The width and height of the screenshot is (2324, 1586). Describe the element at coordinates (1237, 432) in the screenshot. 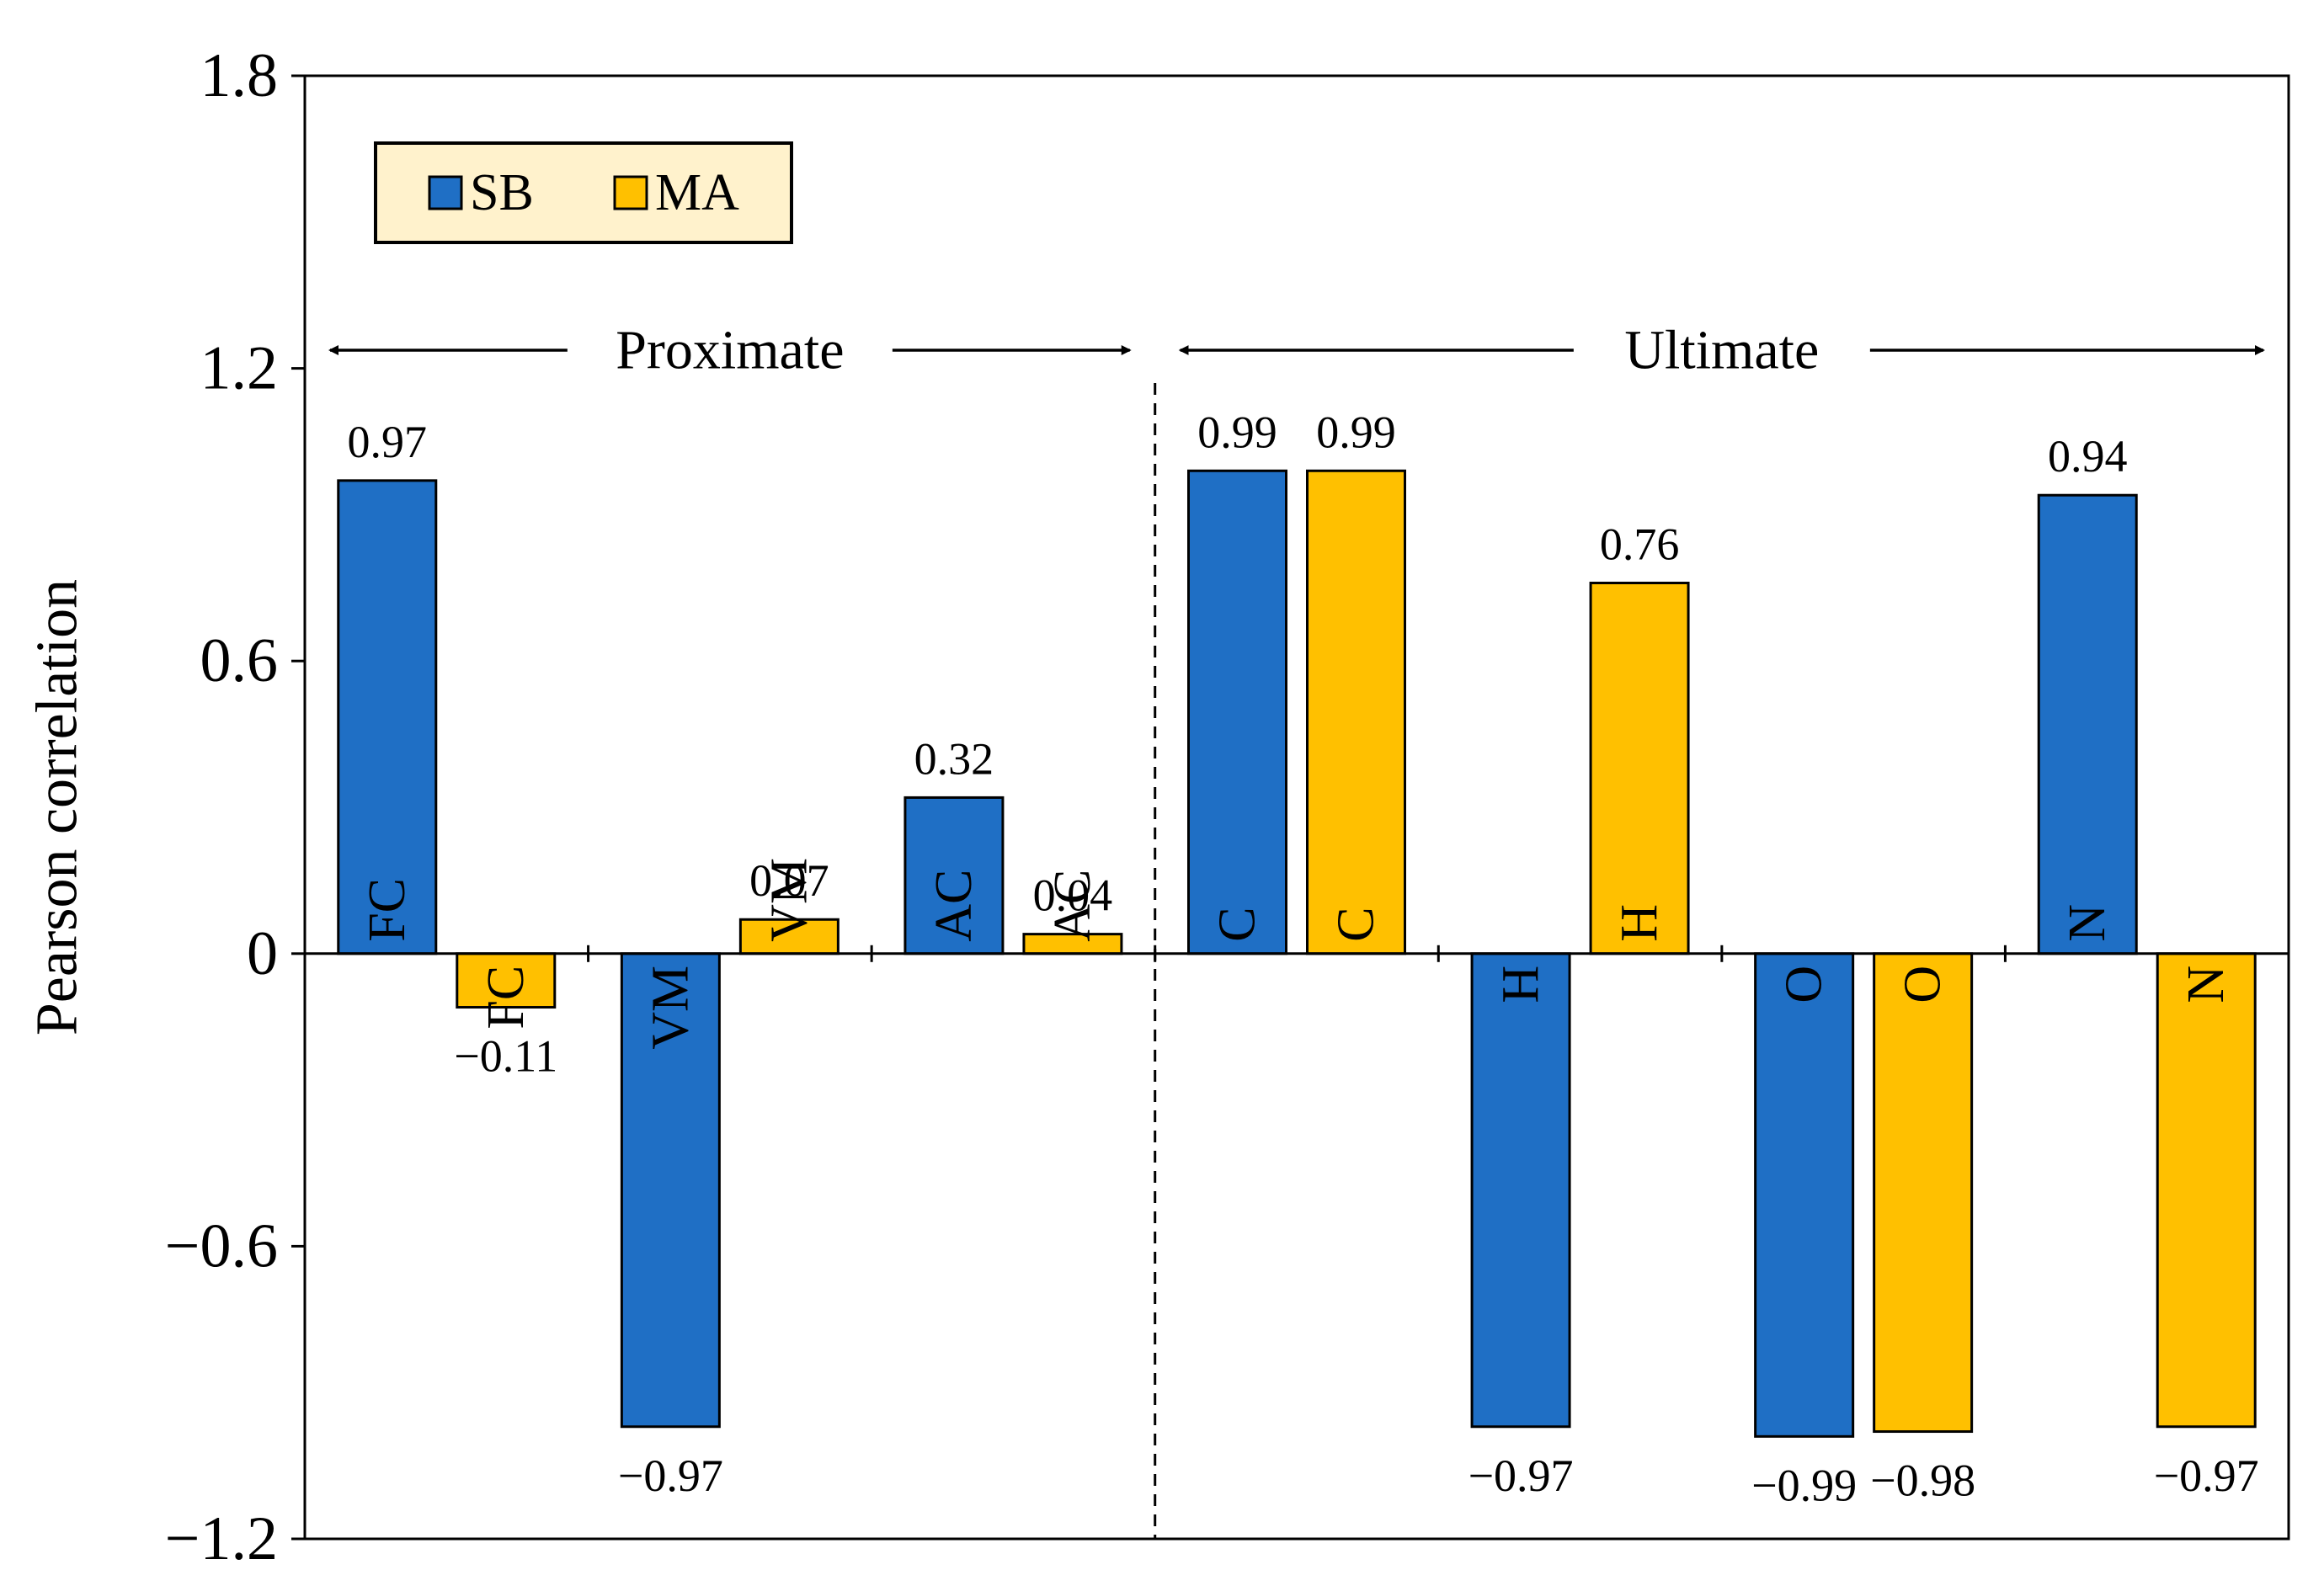

I see `value-label-sb-c: 0.99` at that location.